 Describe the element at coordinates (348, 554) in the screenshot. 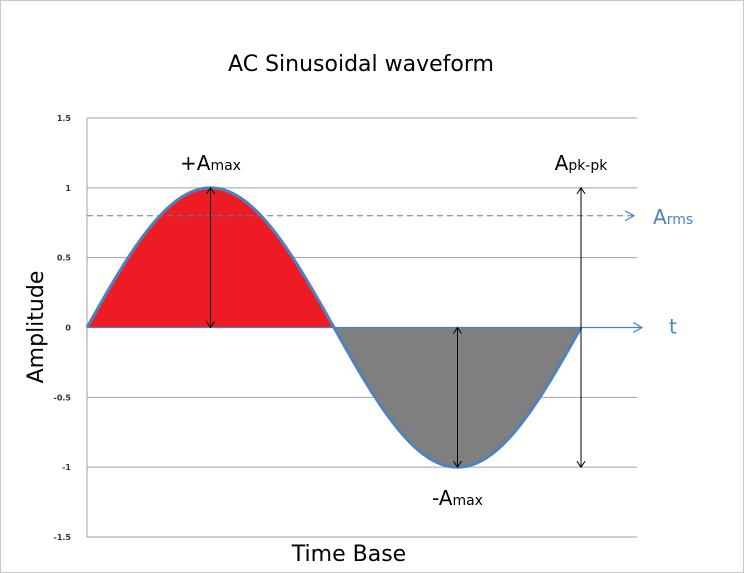

I see `x-axis-title: Time Base` at that location.